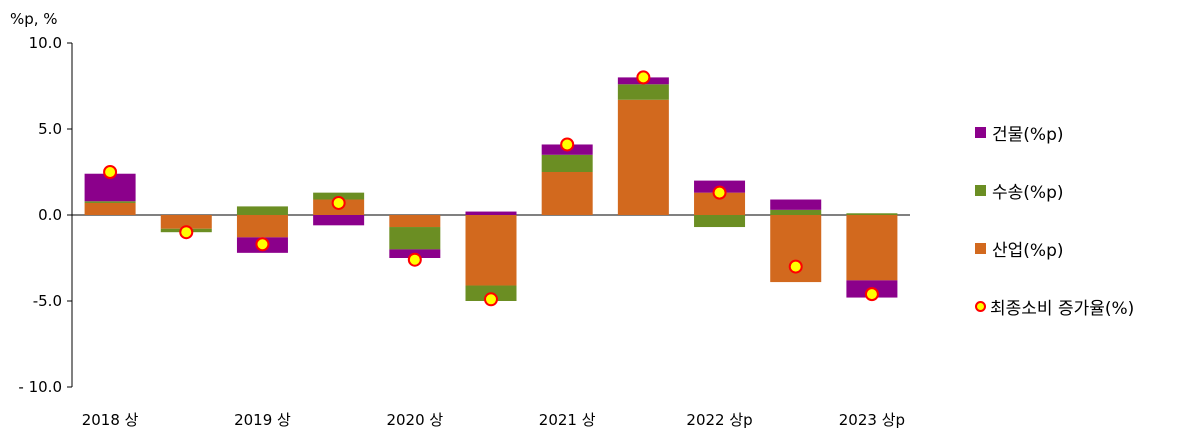 The image size is (1199, 440). I want to click on legend-label-transport: 수송(%p), so click(1028, 193).